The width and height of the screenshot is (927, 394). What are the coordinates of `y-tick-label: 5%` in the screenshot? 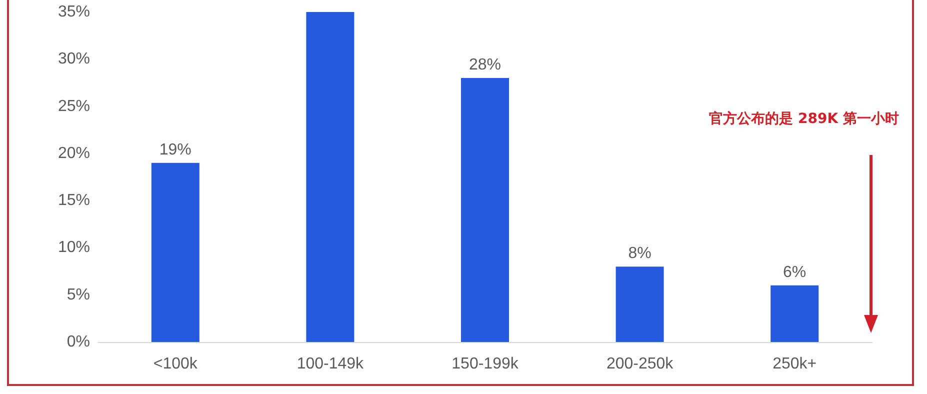 It's located at (78, 295).